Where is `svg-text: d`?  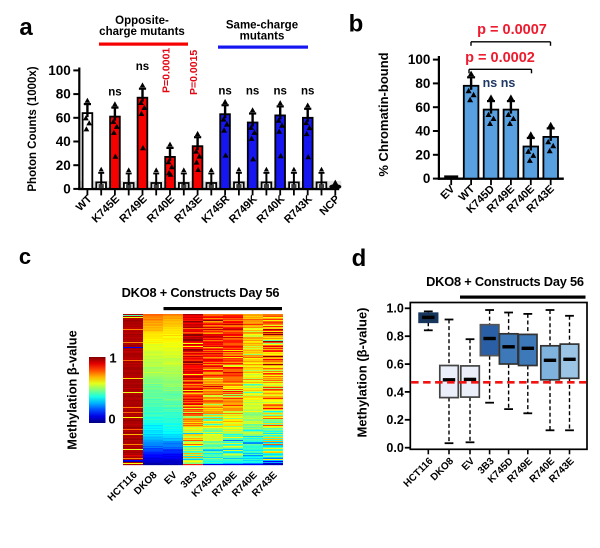 svg-text: d is located at coordinates (359, 258).